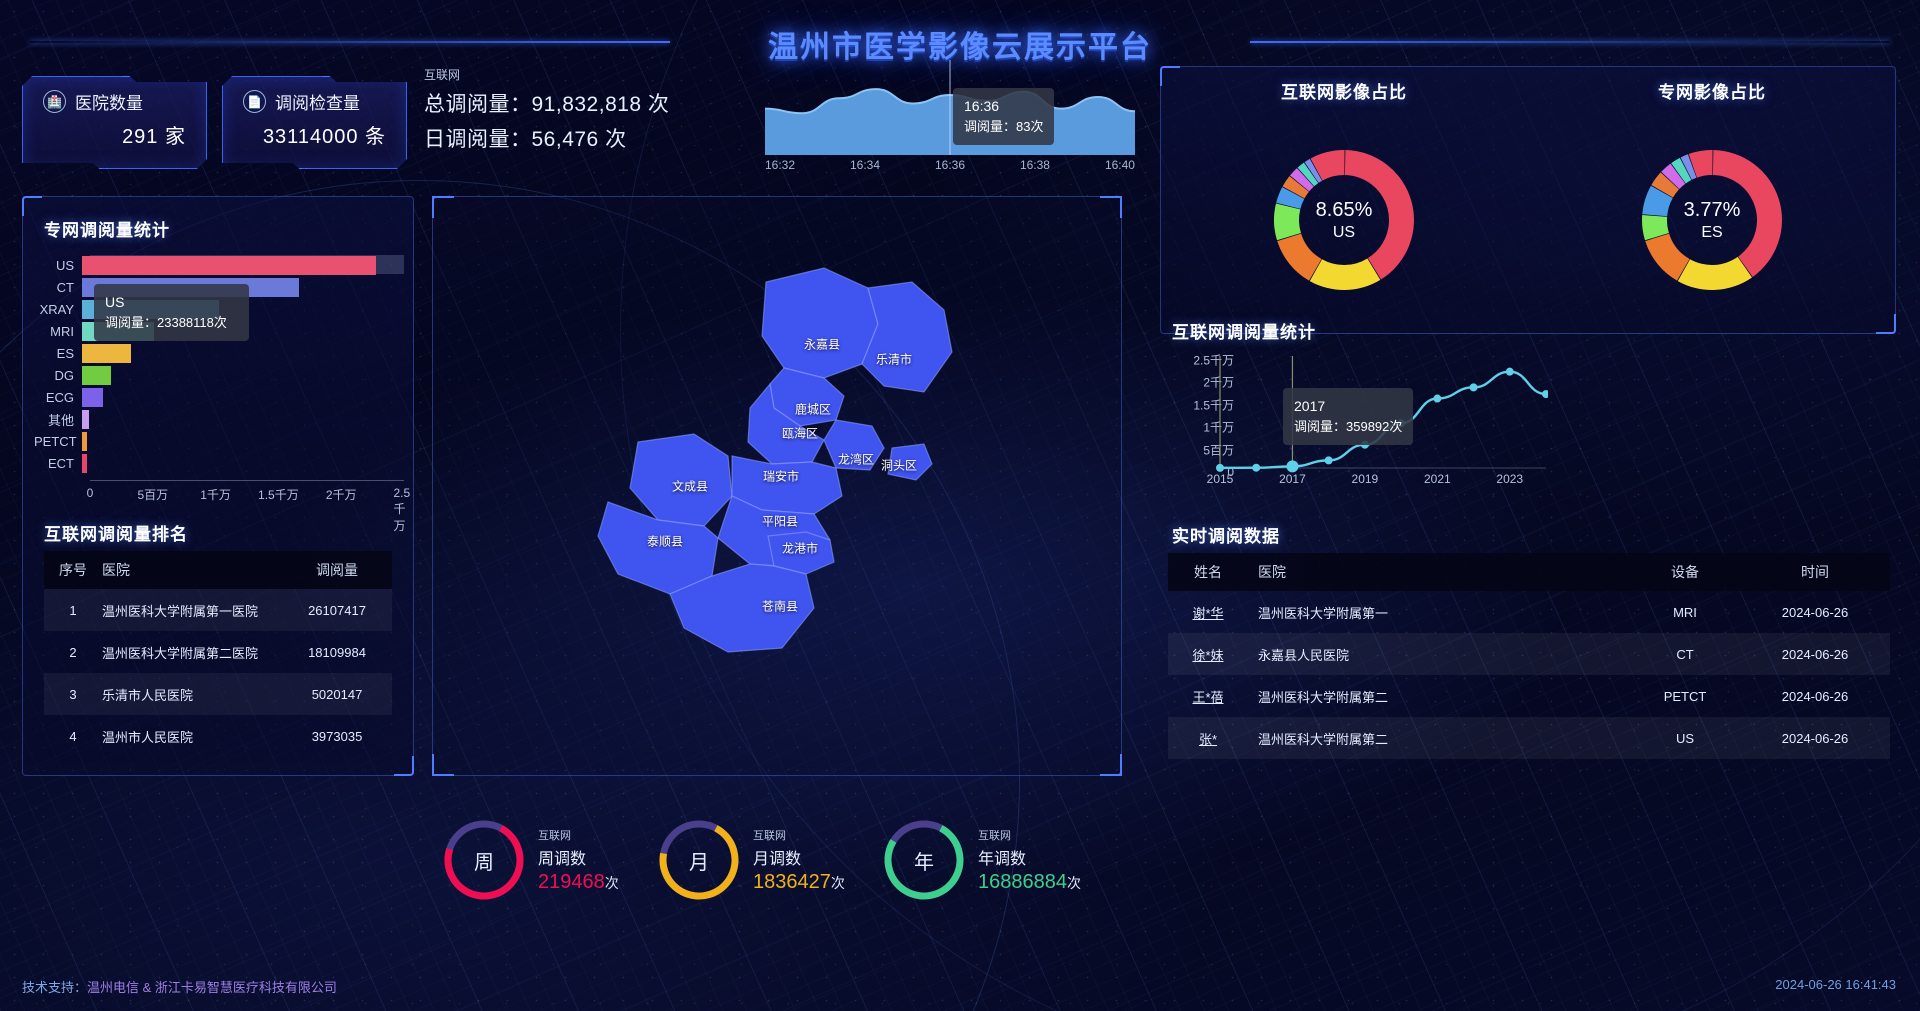  What do you see at coordinates (1004, 117) in the screenshot?
I see `area-chart-tooltip: 16:36 调阅量：83次` at bounding box center [1004, 117].